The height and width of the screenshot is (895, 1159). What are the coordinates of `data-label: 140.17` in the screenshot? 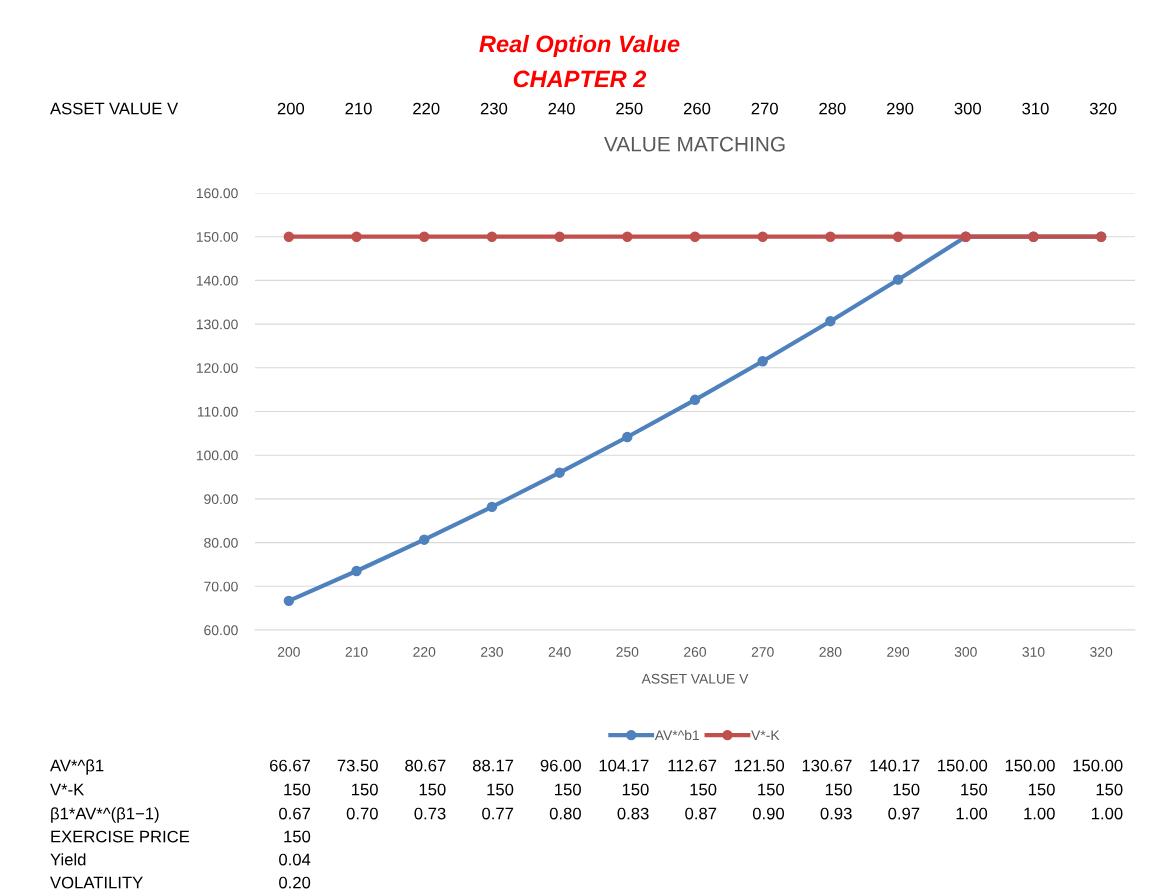 It's located at (895, 765).